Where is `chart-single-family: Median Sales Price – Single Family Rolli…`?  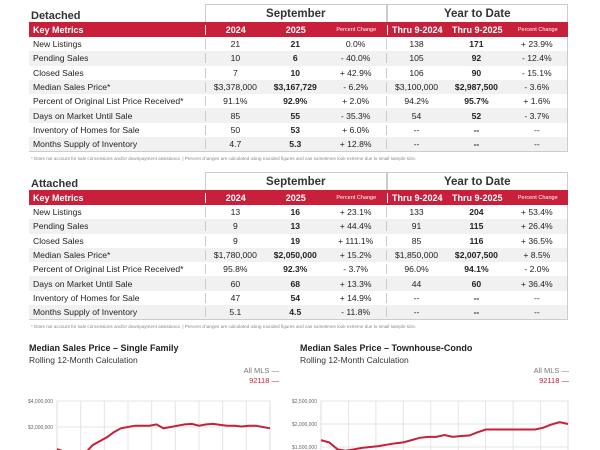 chart-single-family: Median Sales Price – Single Family Rolli… is located at coordinates (154, 364).